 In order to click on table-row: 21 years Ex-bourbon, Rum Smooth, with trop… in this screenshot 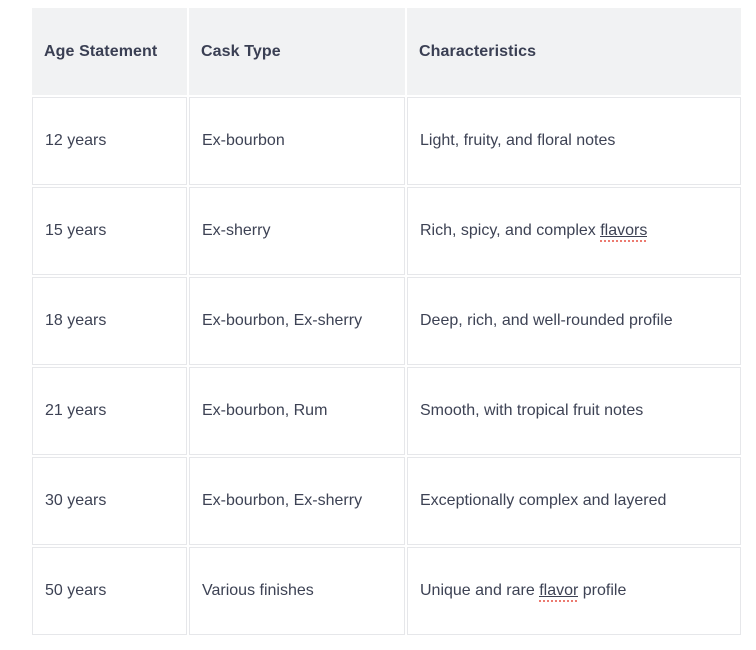, I will do `click(386, 411)`.